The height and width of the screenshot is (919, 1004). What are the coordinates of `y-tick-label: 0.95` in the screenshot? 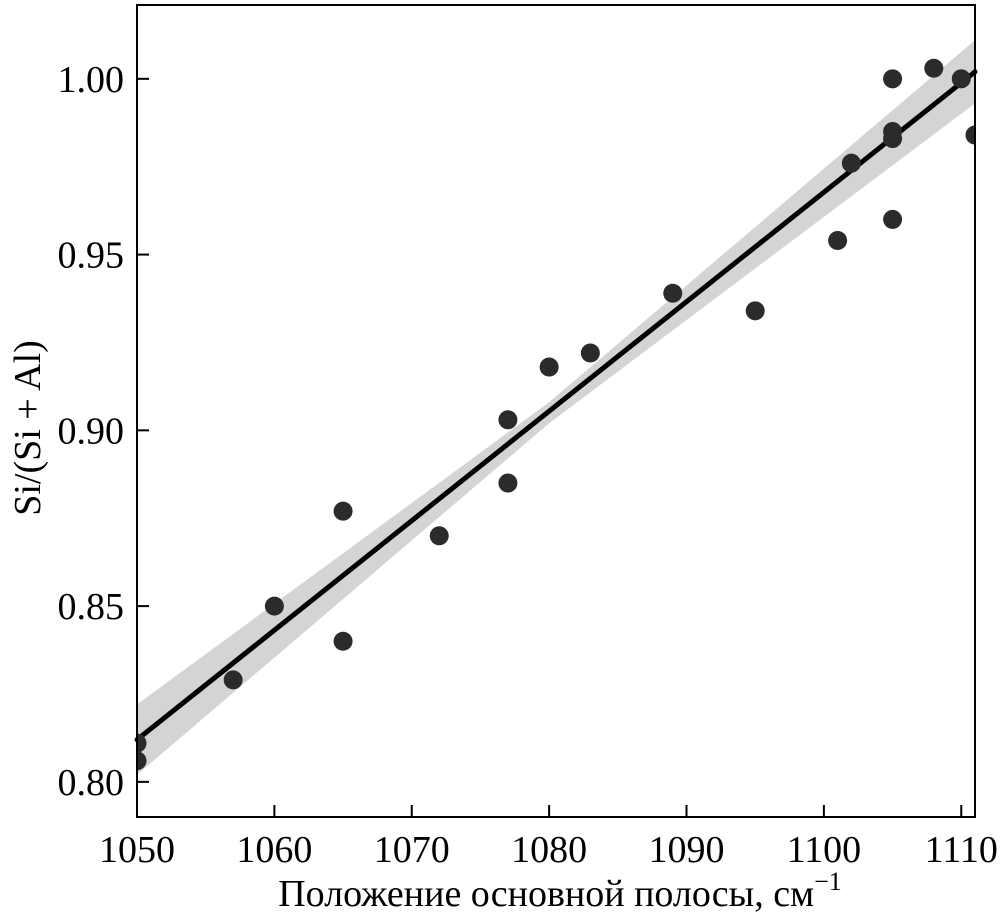 It's located at (91, 256).